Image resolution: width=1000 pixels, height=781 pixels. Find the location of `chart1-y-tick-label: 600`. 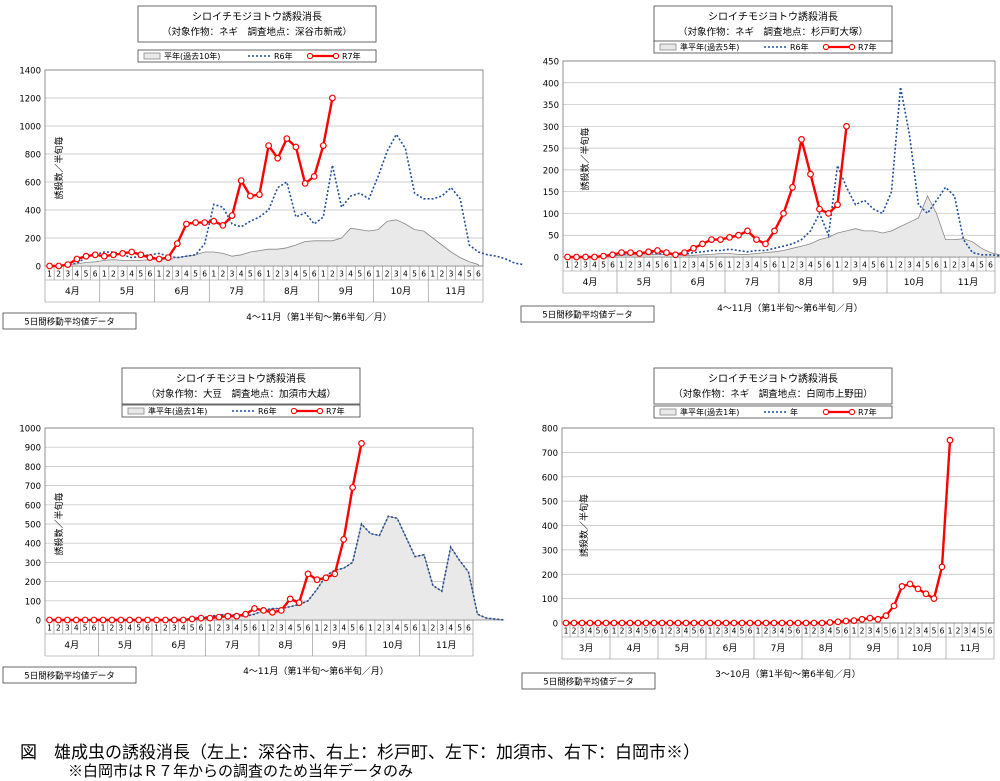

chart1-y-tick-label: 600 is located at coordinates (33, 184).